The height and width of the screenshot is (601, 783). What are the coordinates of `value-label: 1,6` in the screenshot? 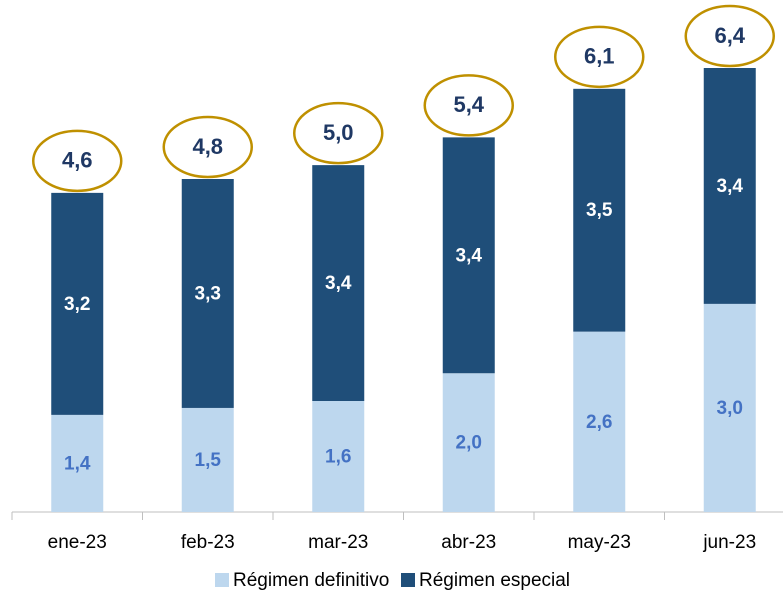 It's located at (338, 457).